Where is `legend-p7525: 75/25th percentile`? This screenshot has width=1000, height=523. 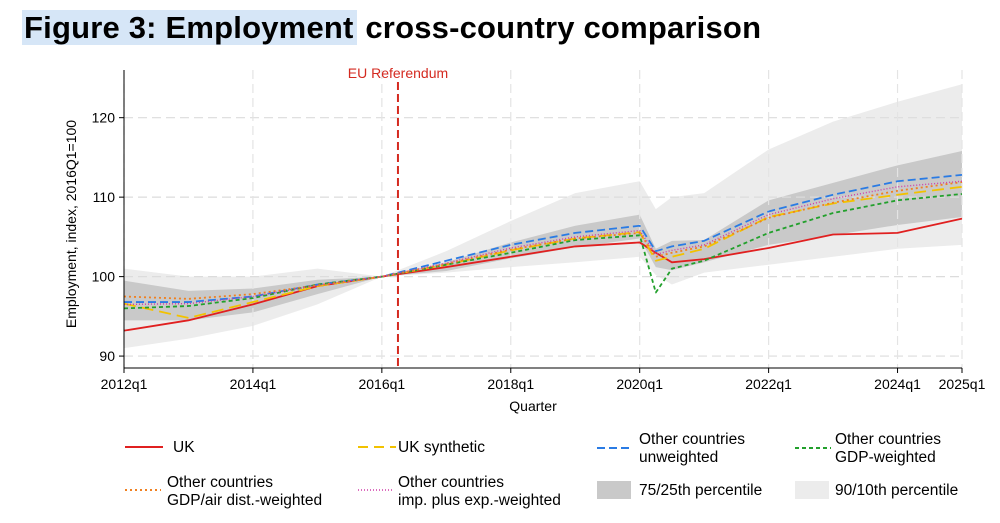
legend-p7525: 75/25th percentile is located at coordinates (692, 491).